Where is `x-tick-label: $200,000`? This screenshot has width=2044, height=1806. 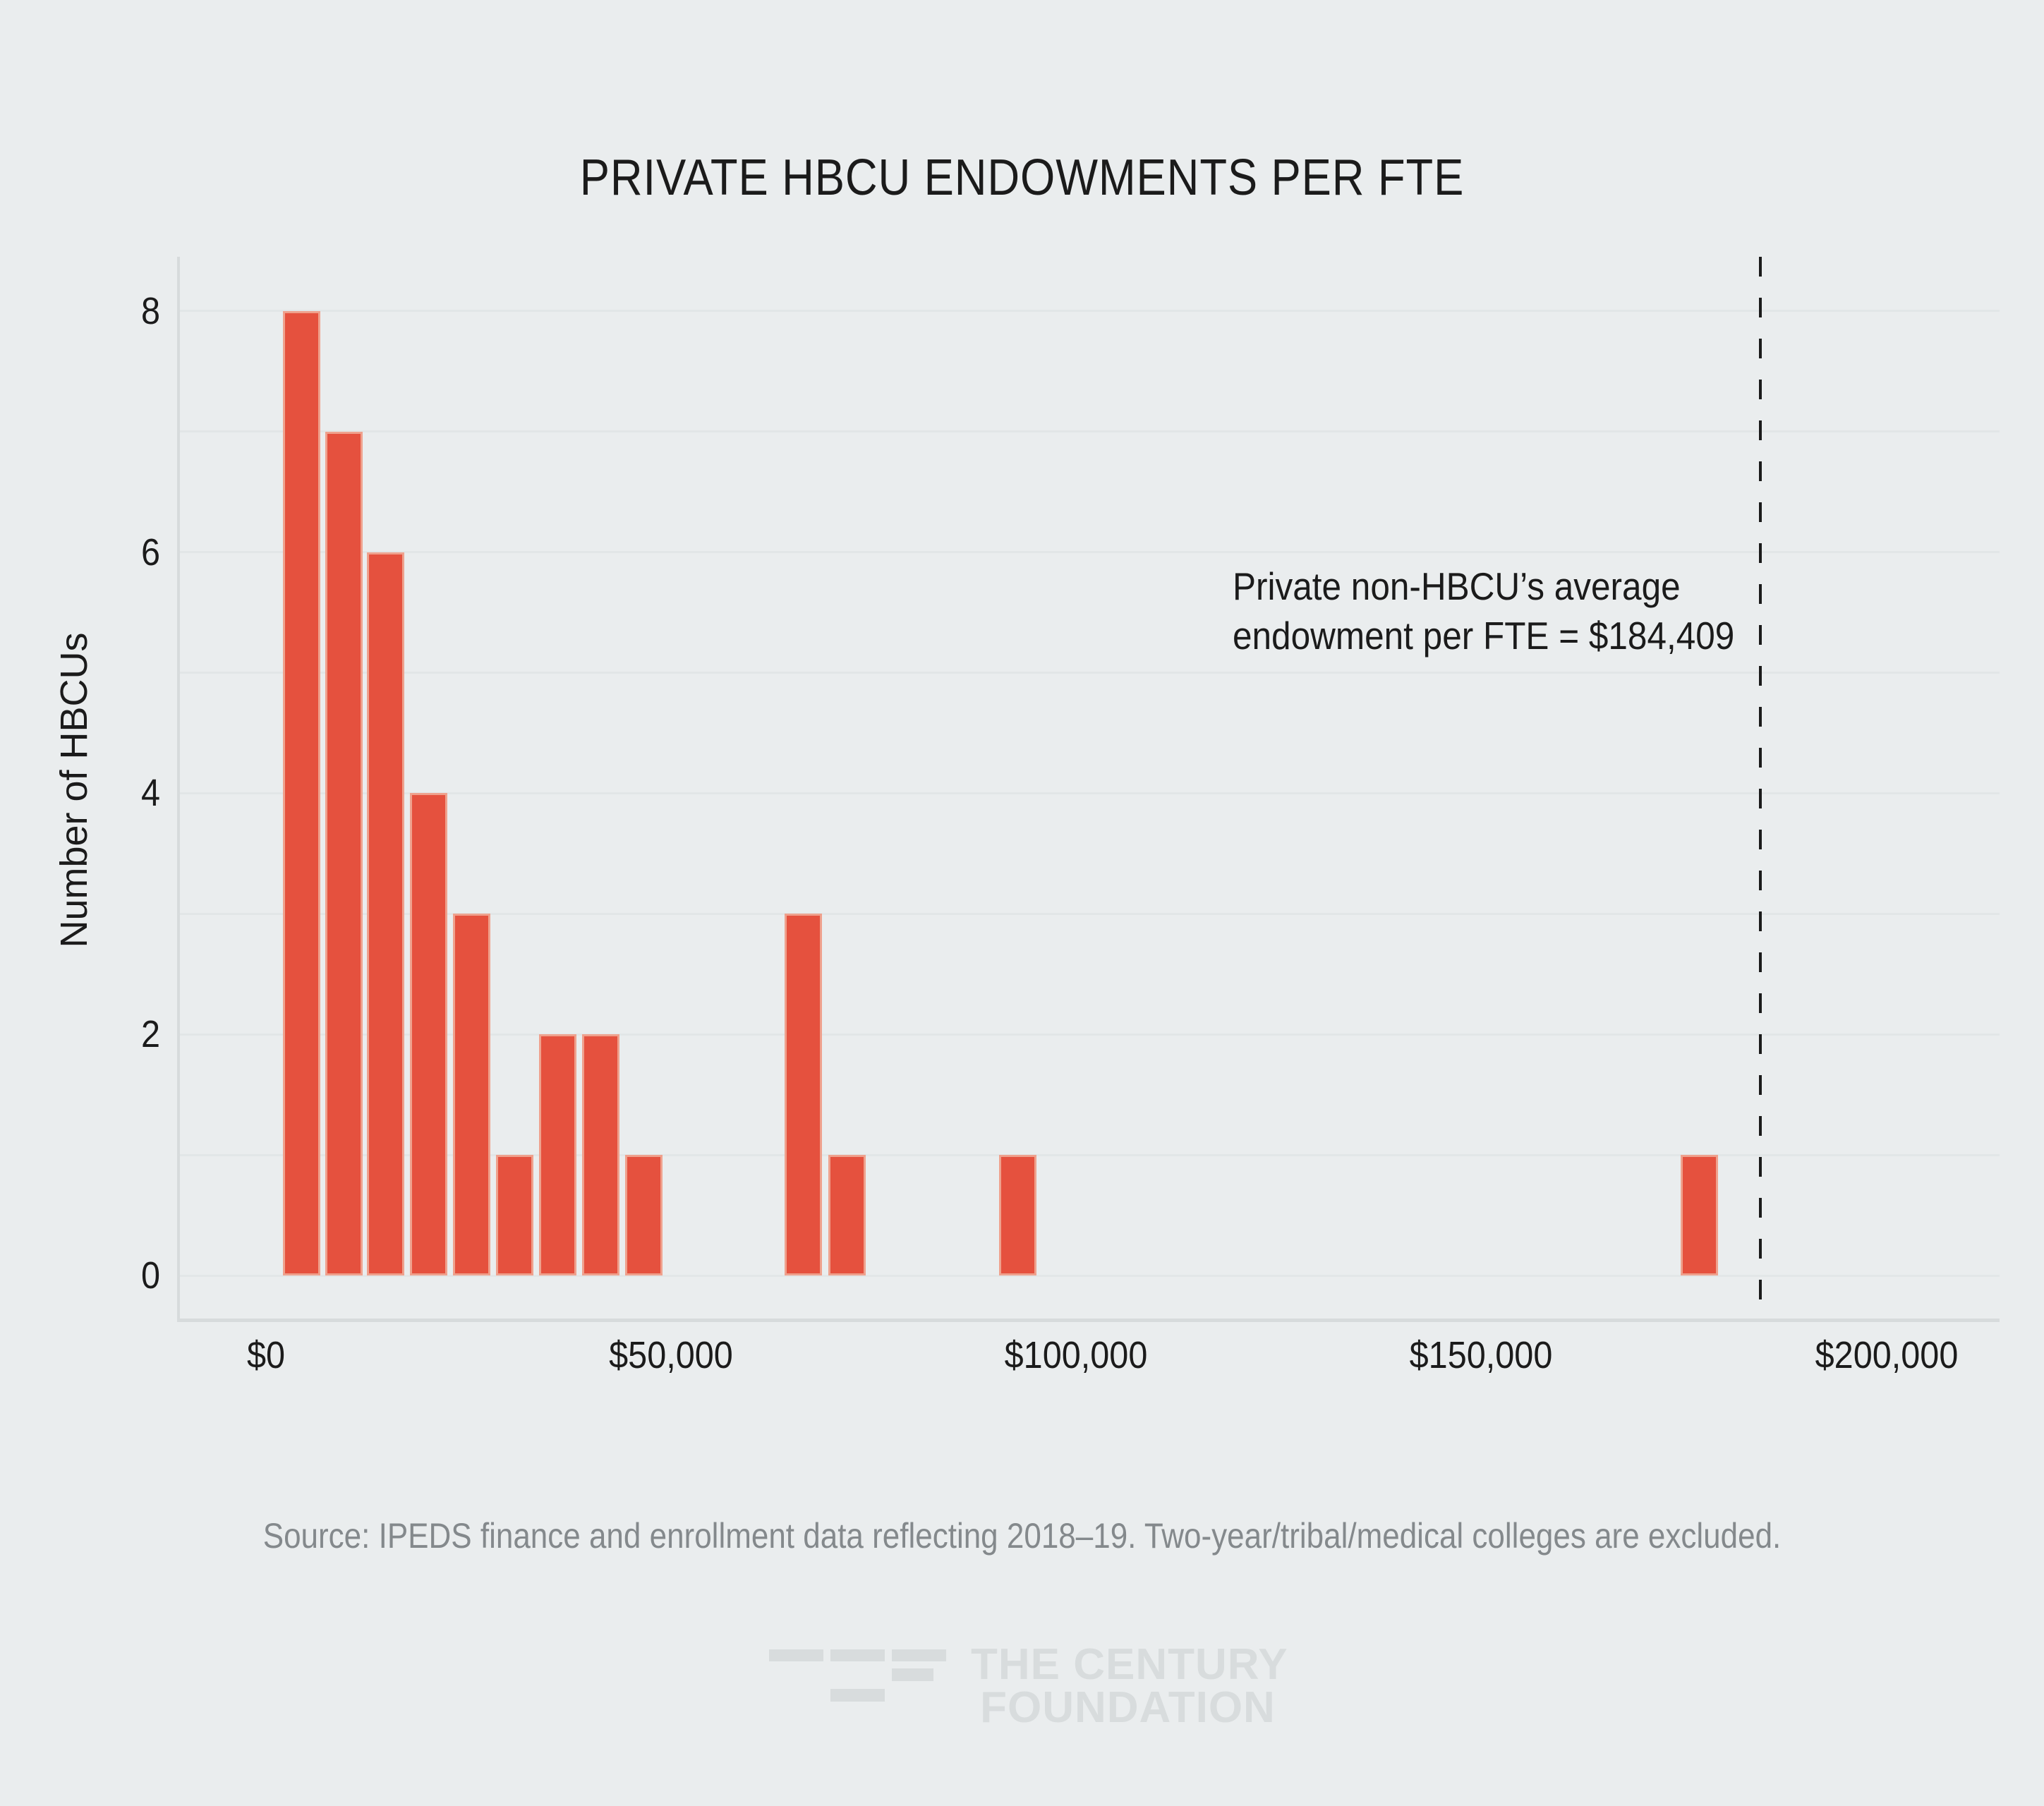
x-tick-label: $200,000 is located at coordinates (1886, 1355).